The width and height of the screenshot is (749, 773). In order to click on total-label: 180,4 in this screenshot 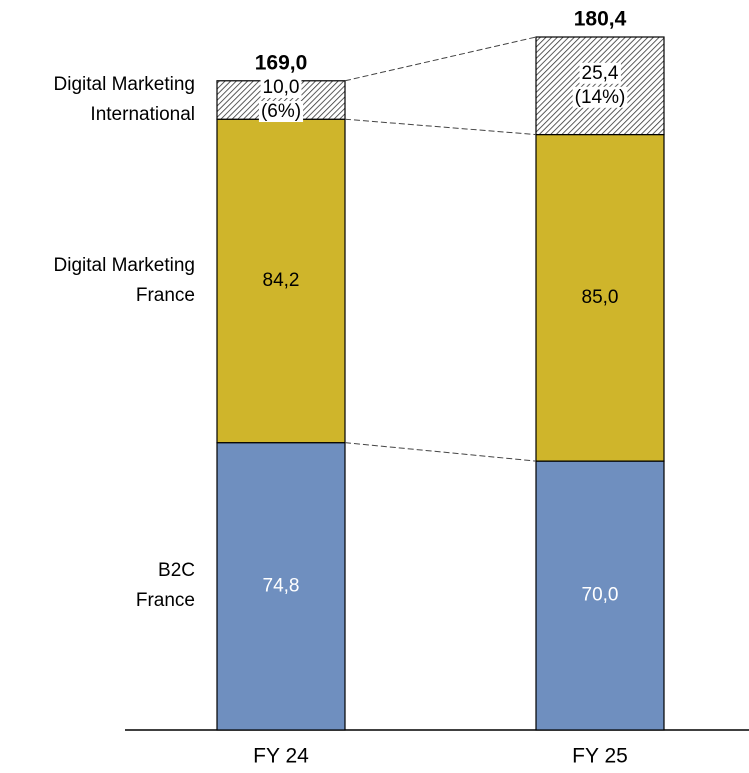, I will do `click(600, 19)`.